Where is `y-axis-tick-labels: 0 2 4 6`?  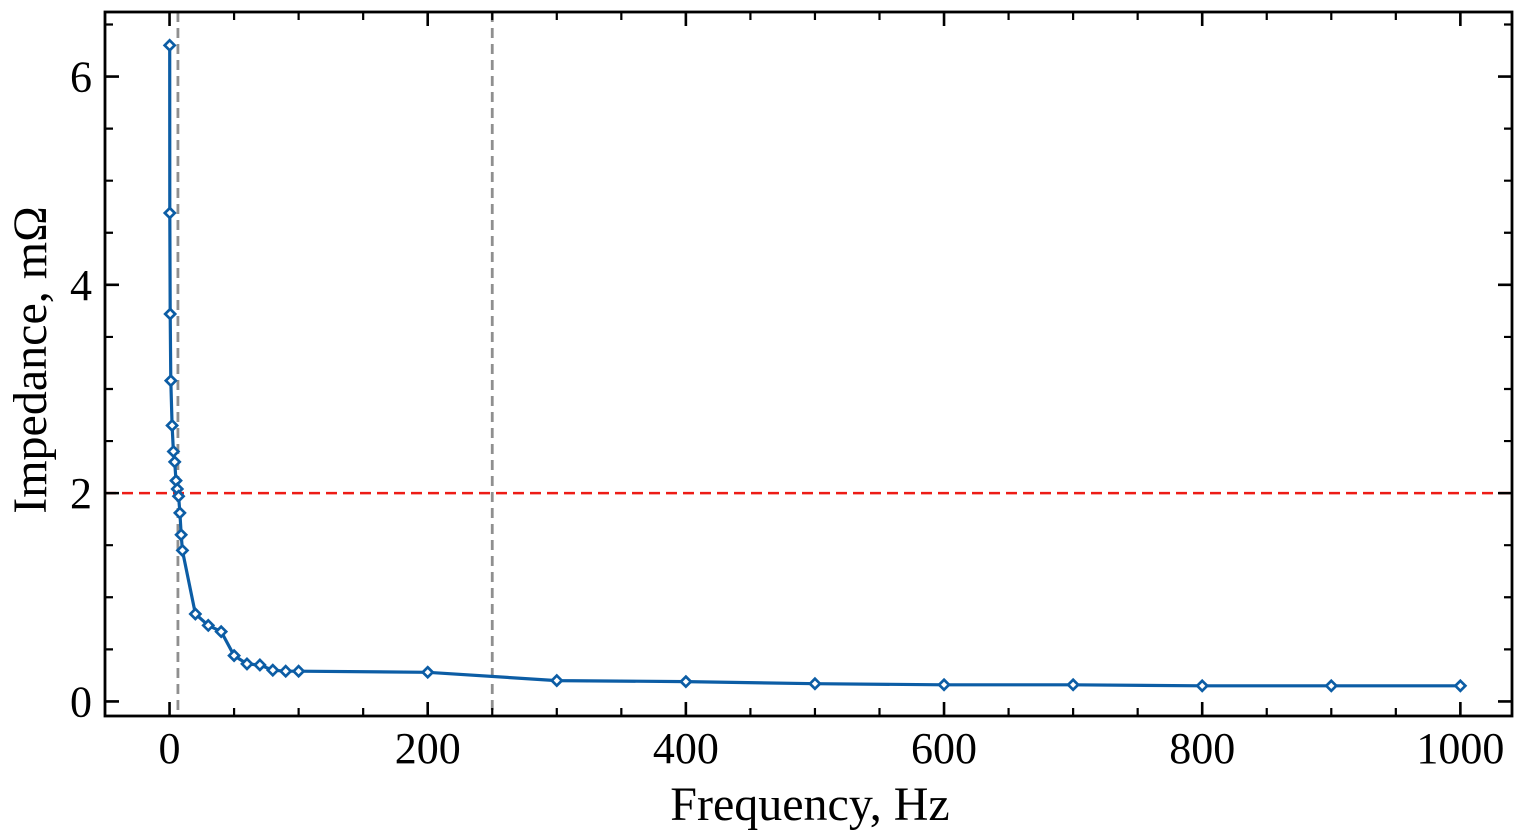 y-axis-tick-labels: 0 2 4 6 is located at coordinates (81, 390).